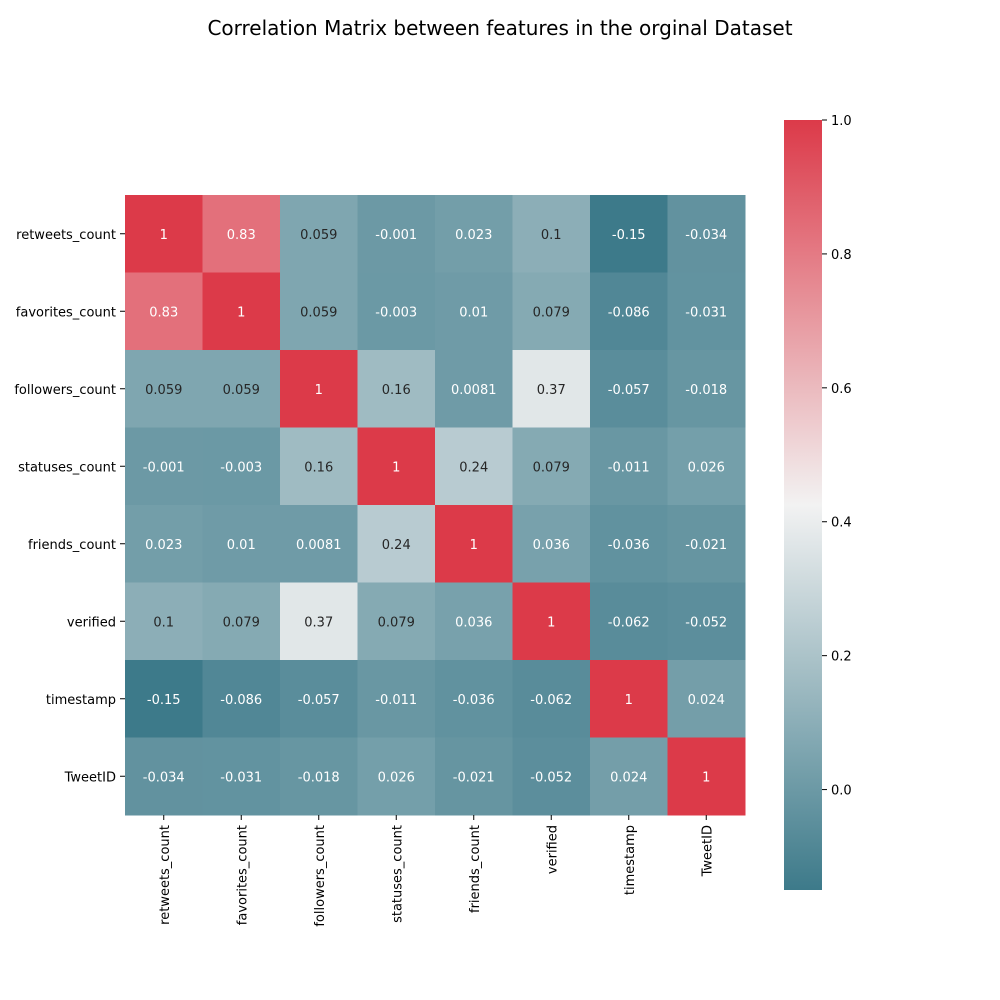 This screenshot has height=1000, width=1000. I want to click on column-tick-label: friends_count, so click(475, 869).